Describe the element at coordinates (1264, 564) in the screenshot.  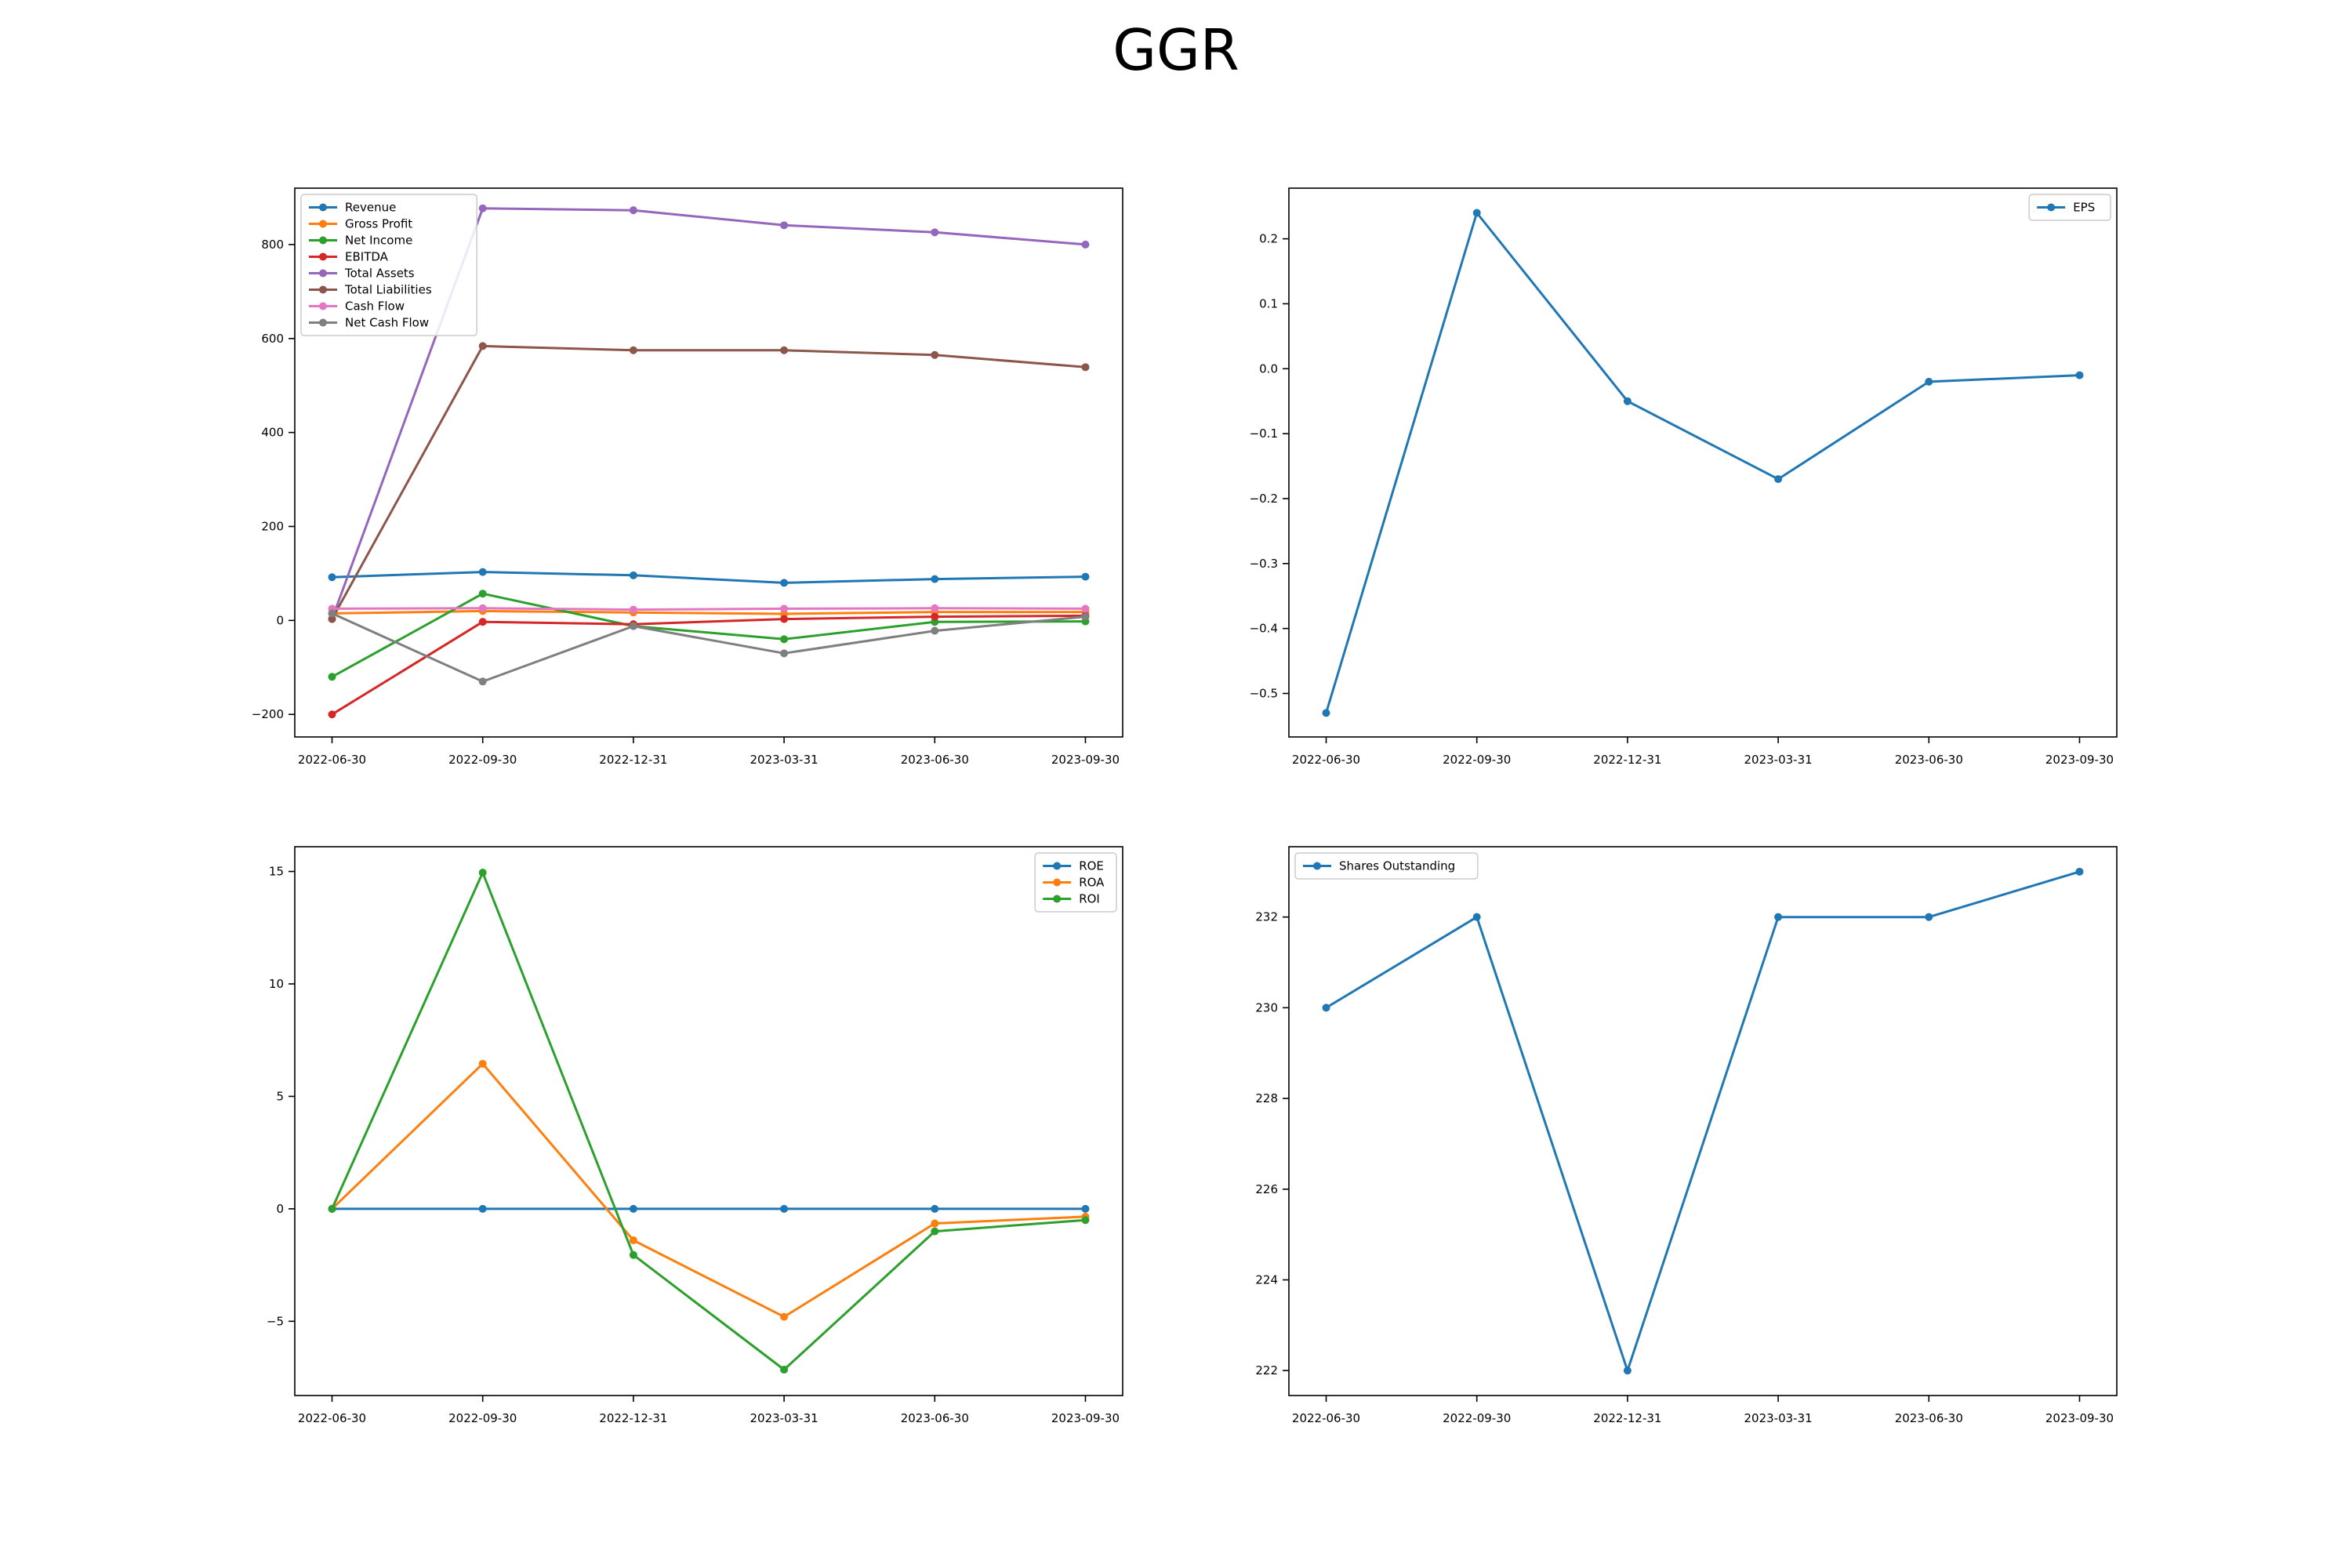
I see `y-tick-label: −0.3` at that location.